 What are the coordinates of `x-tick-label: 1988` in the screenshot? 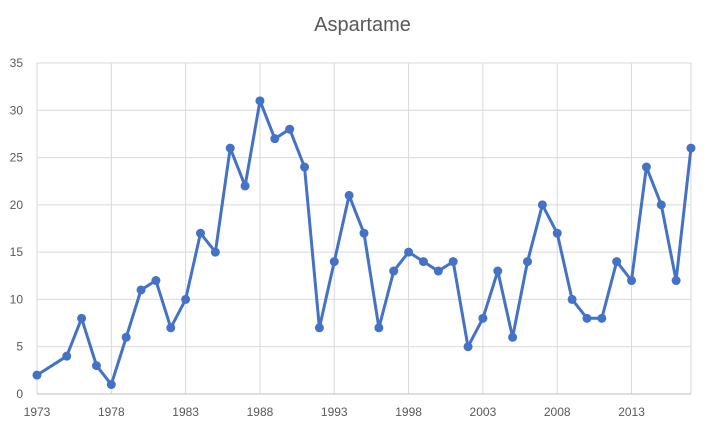 It's located at (260, 412).